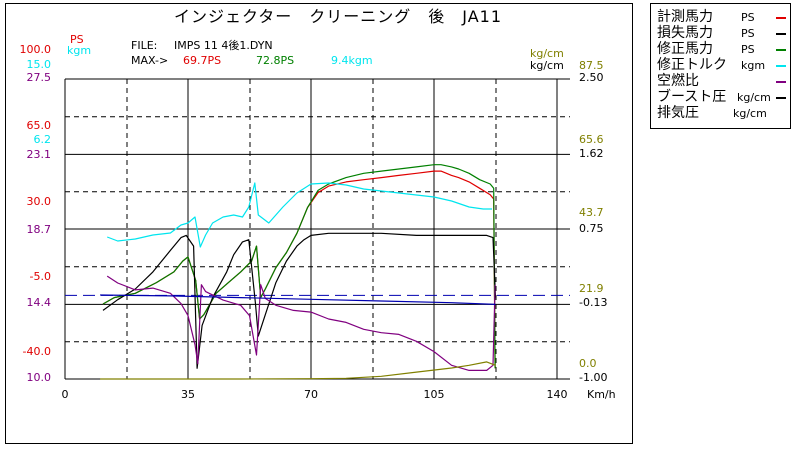 The height and width of the screenshot is (450, 795). I want to click on max-corrected-power: 72.8PS, so click(275, 60).